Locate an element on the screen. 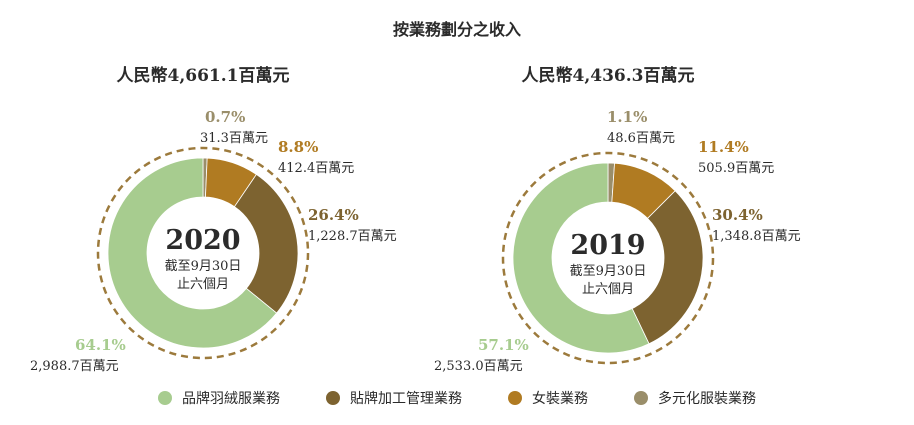  center-period-line1-2019: 截至9月30日 is located at coordinates (608, 271).